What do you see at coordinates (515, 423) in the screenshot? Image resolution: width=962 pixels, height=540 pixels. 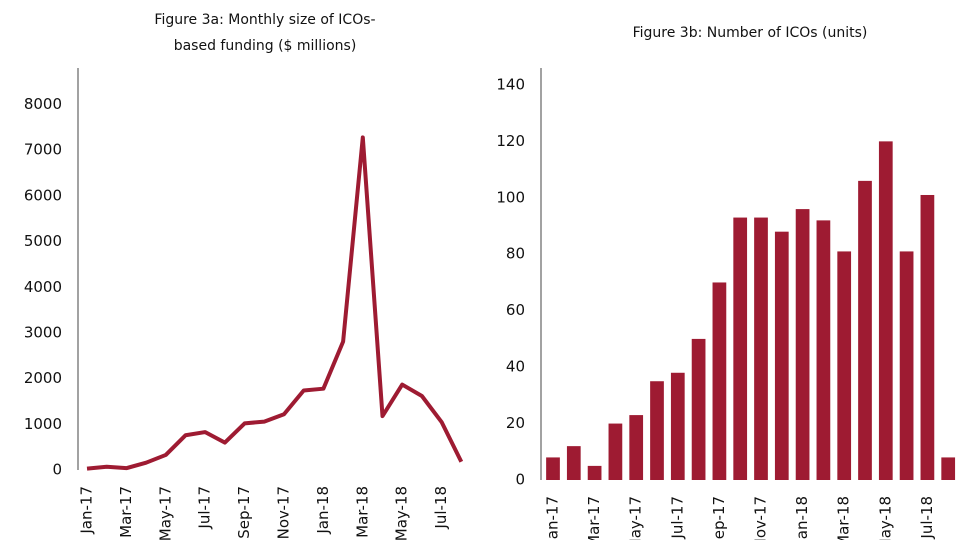 I see `y-tick-label: 20` at bounding box center [515, 423].